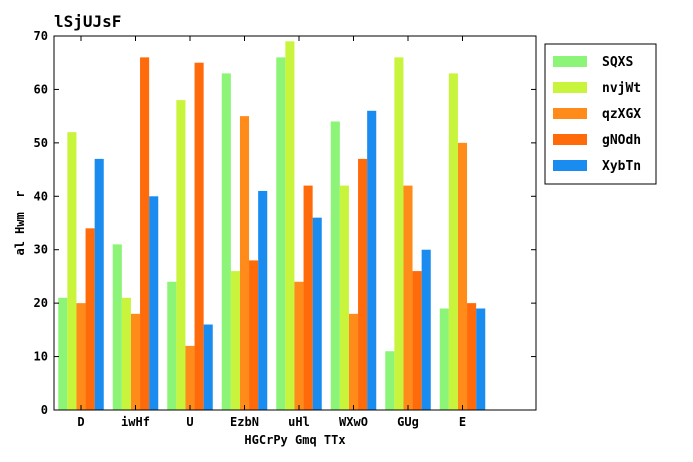 The image size is (693, 462). I want to click on bar-qzXGX-GUg, so click(408, 297).